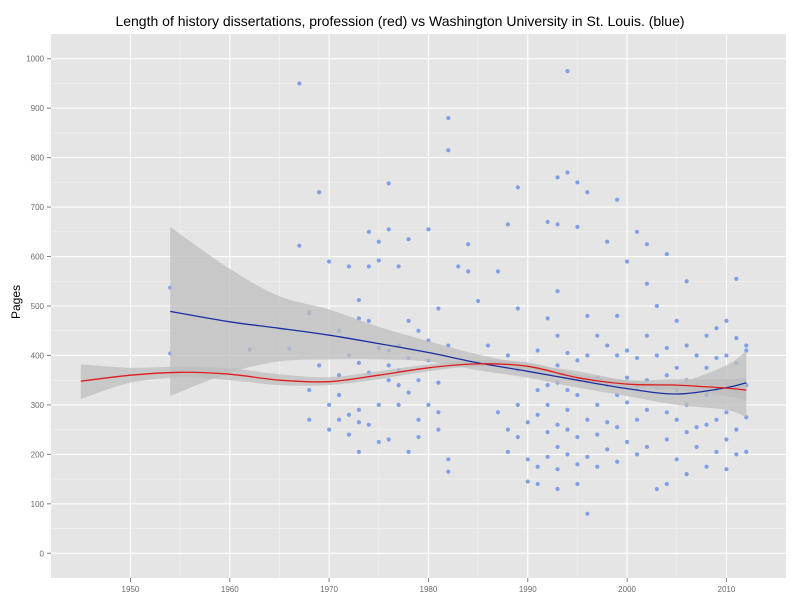  I want to click on x-tick-label: 1960, so click(230, 589).